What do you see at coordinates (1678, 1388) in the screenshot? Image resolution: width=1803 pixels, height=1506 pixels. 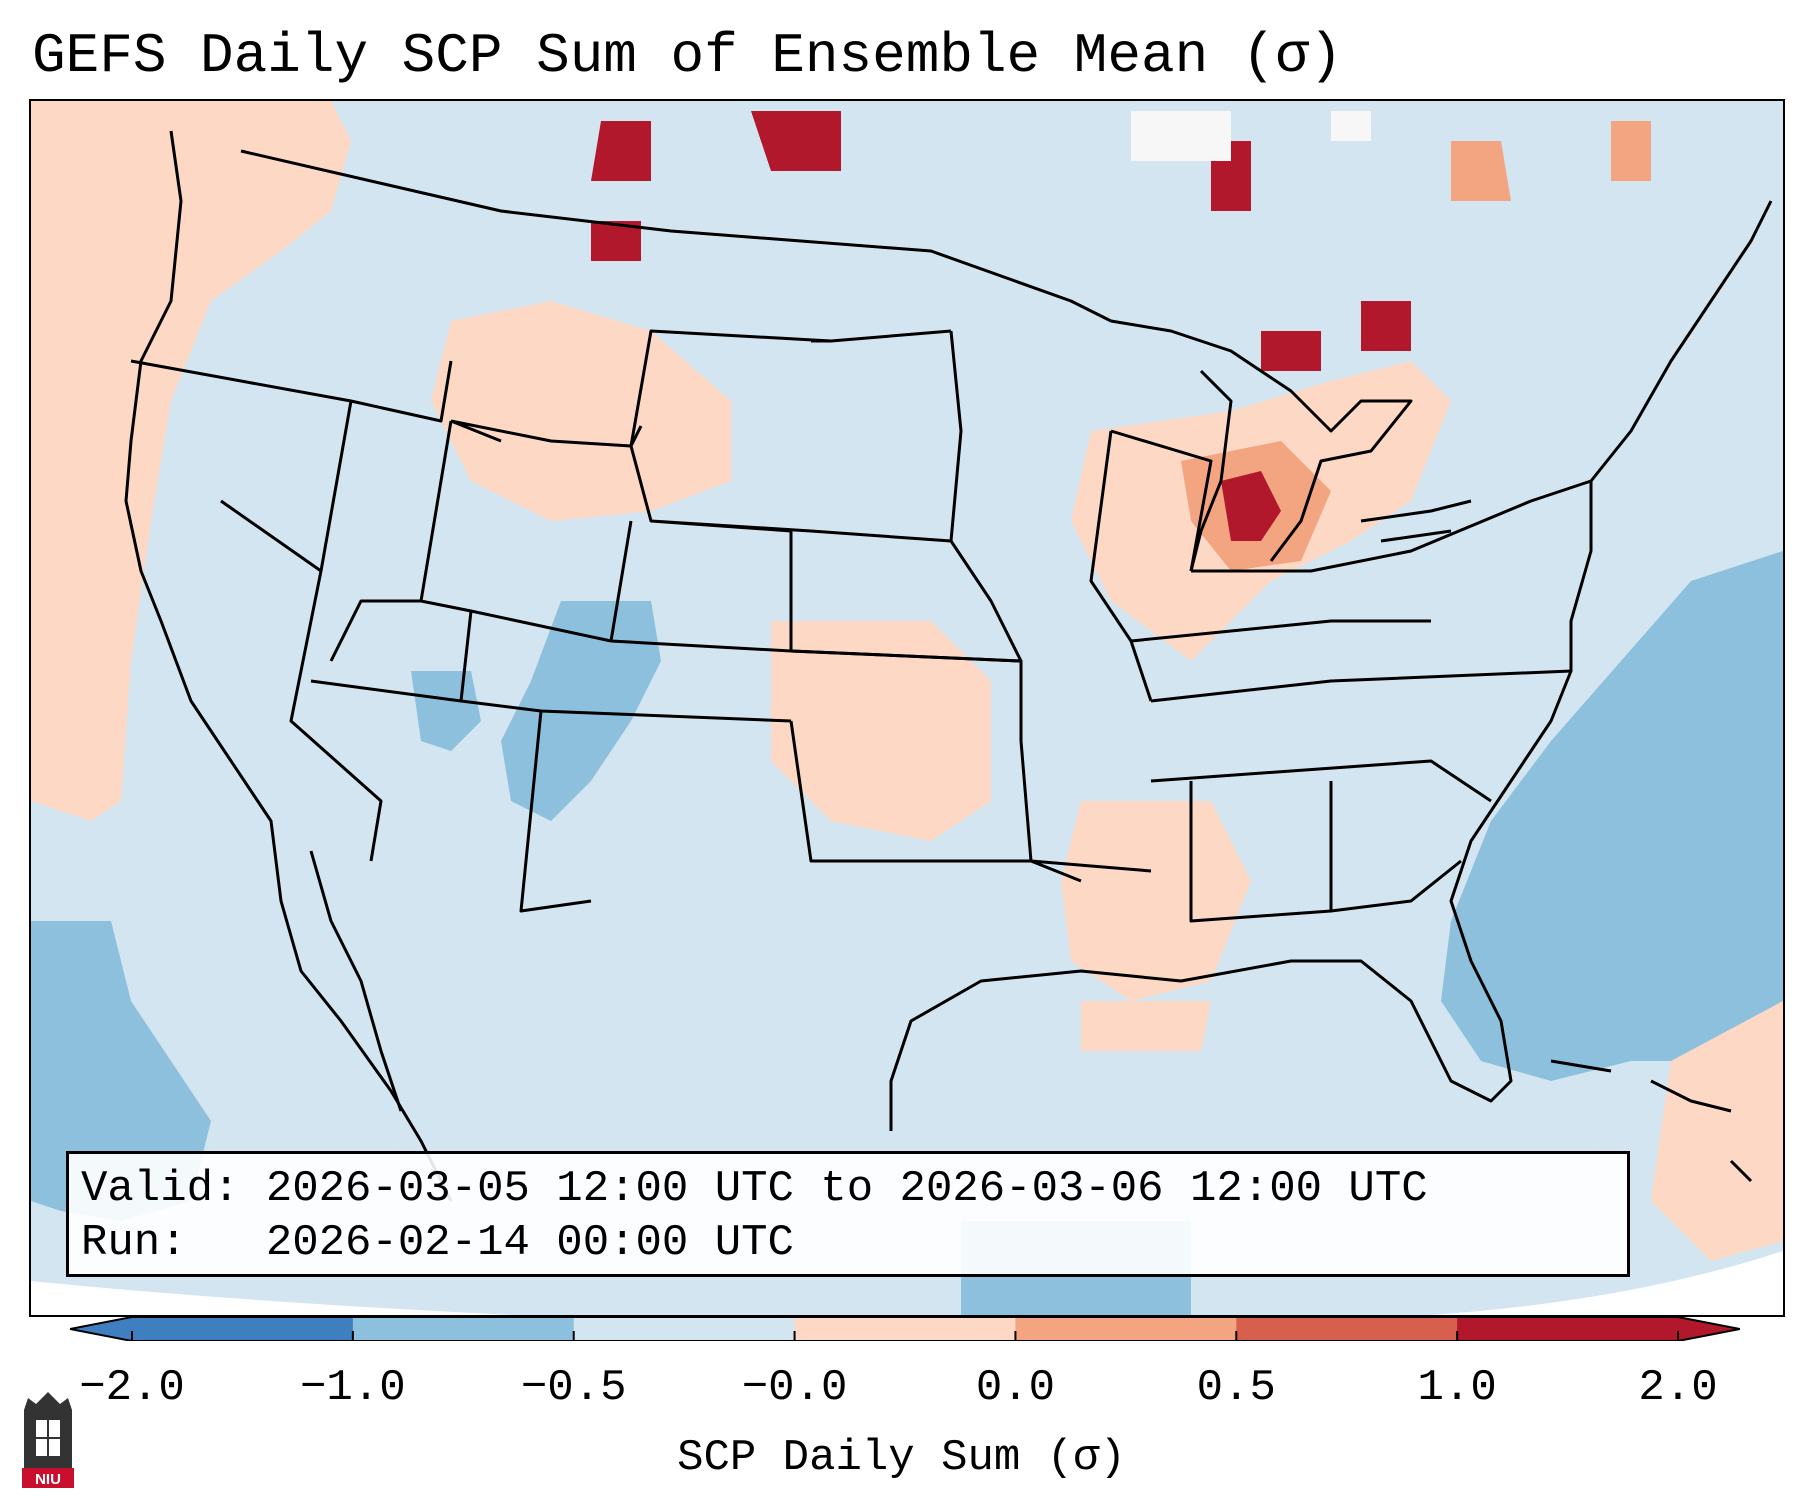 I see `colorbar-tick-label: 2.0` at bounding box center [1678, 1388].